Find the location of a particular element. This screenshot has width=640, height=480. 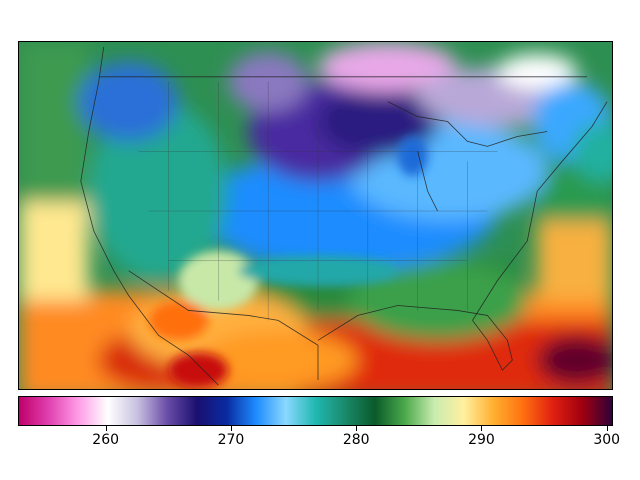

colorbar-tick-label: 260 is located at coordinates (106, 440).